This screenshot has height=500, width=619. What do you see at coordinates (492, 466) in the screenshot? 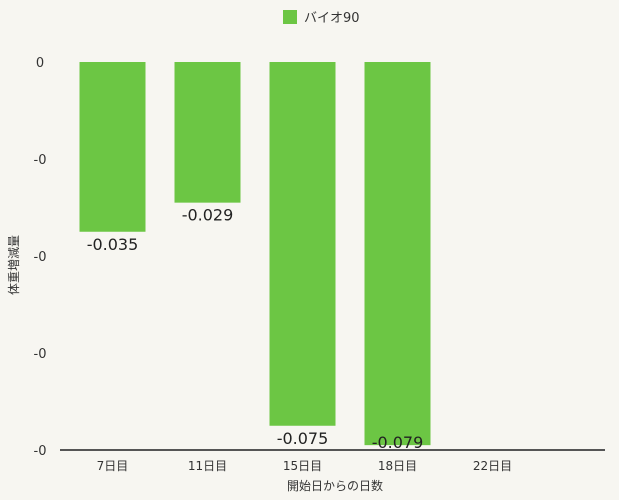
I see `x-tick-label: 22日目` at bounding box center [492, 466].